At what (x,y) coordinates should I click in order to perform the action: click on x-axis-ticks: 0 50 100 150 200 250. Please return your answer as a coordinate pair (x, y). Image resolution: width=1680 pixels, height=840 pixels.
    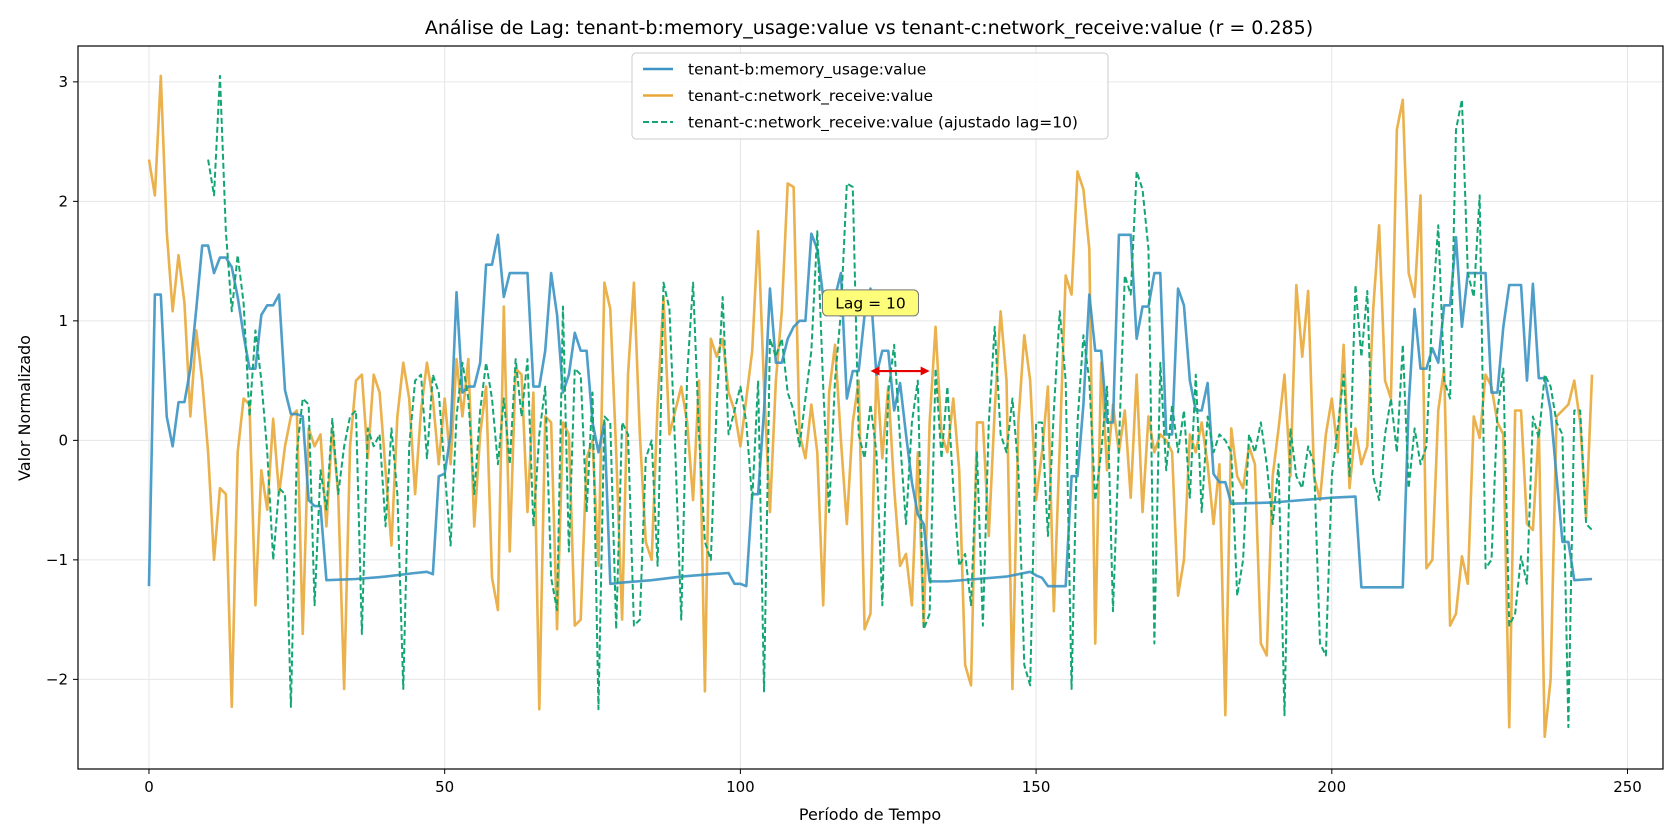
    Looking at the image, I should click on (893, 782).